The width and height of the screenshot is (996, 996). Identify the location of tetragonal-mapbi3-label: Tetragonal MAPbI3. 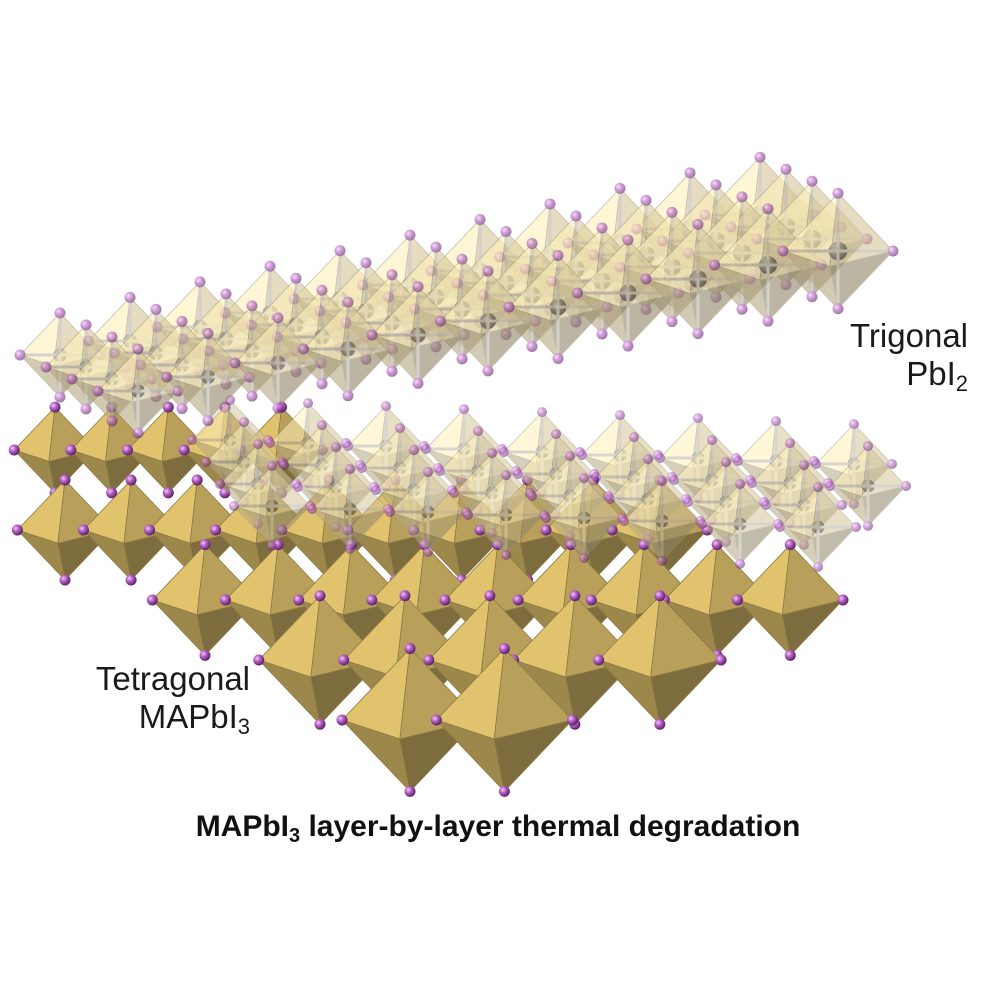
(164, 699).